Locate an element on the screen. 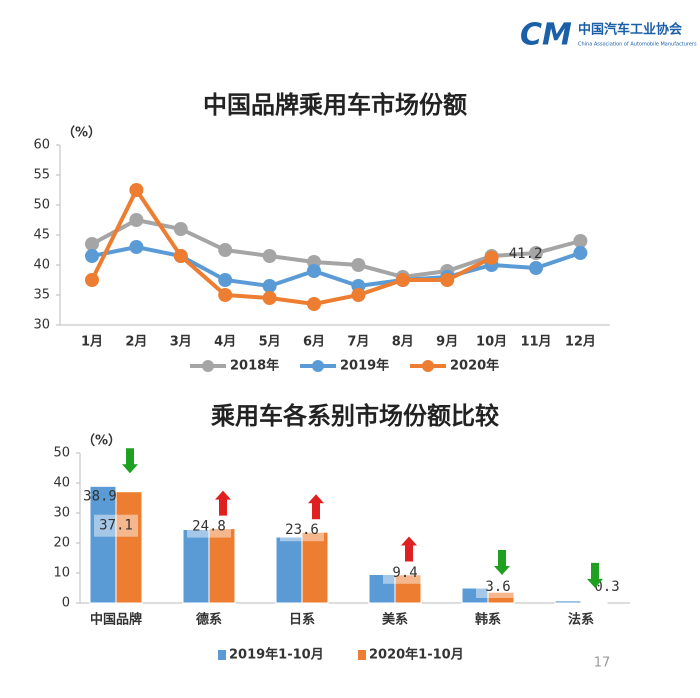 This screenshot has width=700, height=698. legend-label: 2020年1-10月 is located at coordinates (416, 655).